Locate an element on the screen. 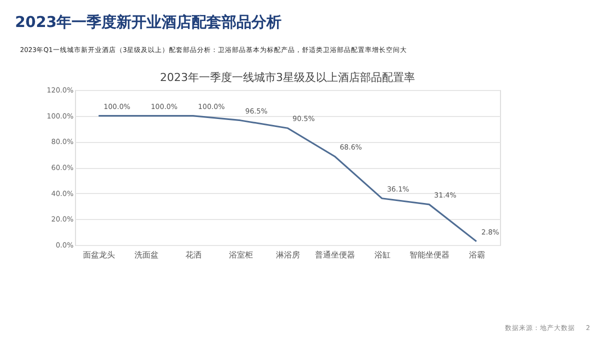 Image resolution: width=600 pixels, height=338 pixels. x-tick-label: 面盆龙头 is located at coordinates (99, 255).